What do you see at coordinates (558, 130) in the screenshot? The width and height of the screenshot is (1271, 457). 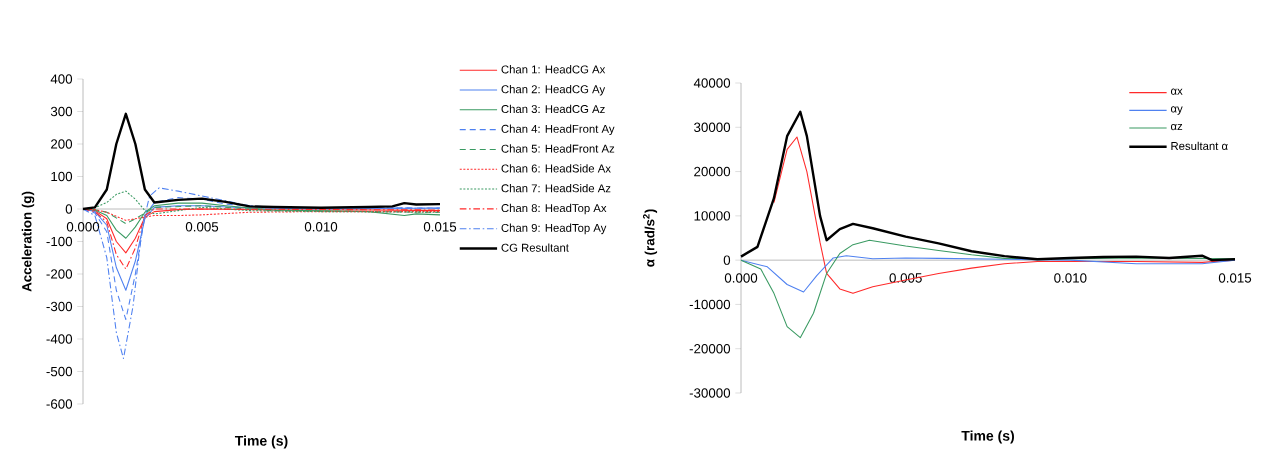 I see `legend-label: Chan 4: HeadFront Ay` at bounding box center [558, 130].